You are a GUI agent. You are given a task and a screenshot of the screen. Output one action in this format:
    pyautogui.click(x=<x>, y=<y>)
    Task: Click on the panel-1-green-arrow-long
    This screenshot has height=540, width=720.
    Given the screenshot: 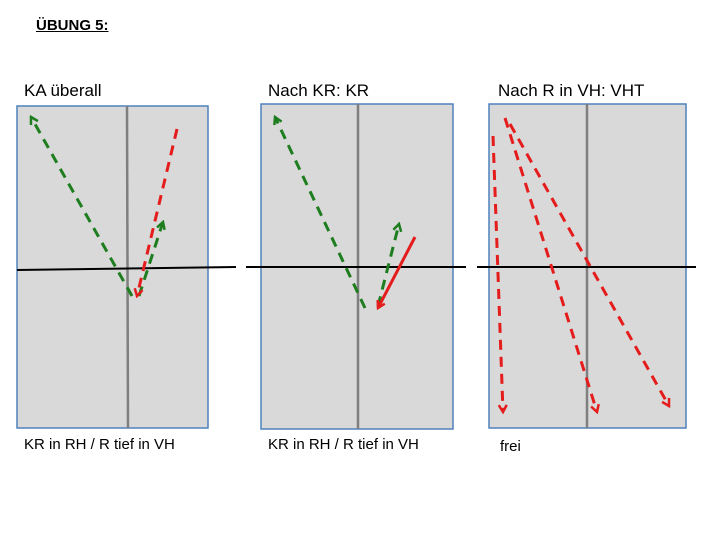 What is the action you would take?
    pyautogui.click(x=81, y=207)
    